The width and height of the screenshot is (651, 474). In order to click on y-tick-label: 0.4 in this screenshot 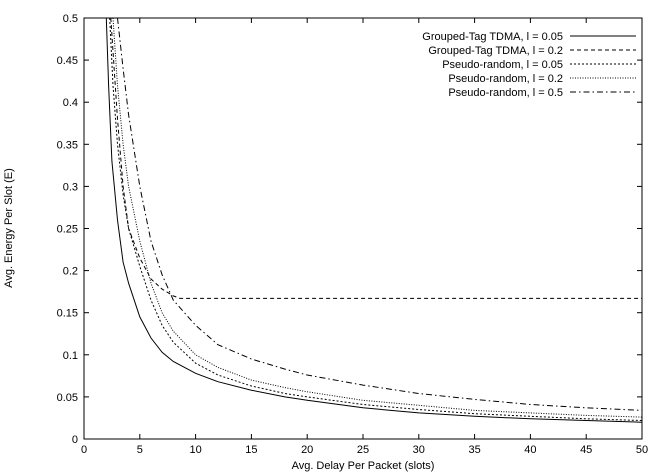, I will do `click(70, 103)`.